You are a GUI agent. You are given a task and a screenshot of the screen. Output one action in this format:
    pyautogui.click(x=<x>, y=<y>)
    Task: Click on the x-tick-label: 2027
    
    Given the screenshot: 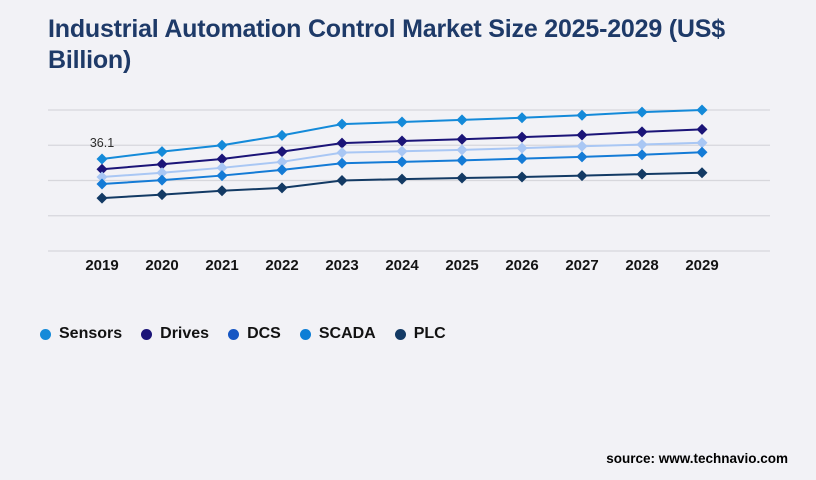 What is the action you would take?
    pyautogui.click(x=581, y=265)
    